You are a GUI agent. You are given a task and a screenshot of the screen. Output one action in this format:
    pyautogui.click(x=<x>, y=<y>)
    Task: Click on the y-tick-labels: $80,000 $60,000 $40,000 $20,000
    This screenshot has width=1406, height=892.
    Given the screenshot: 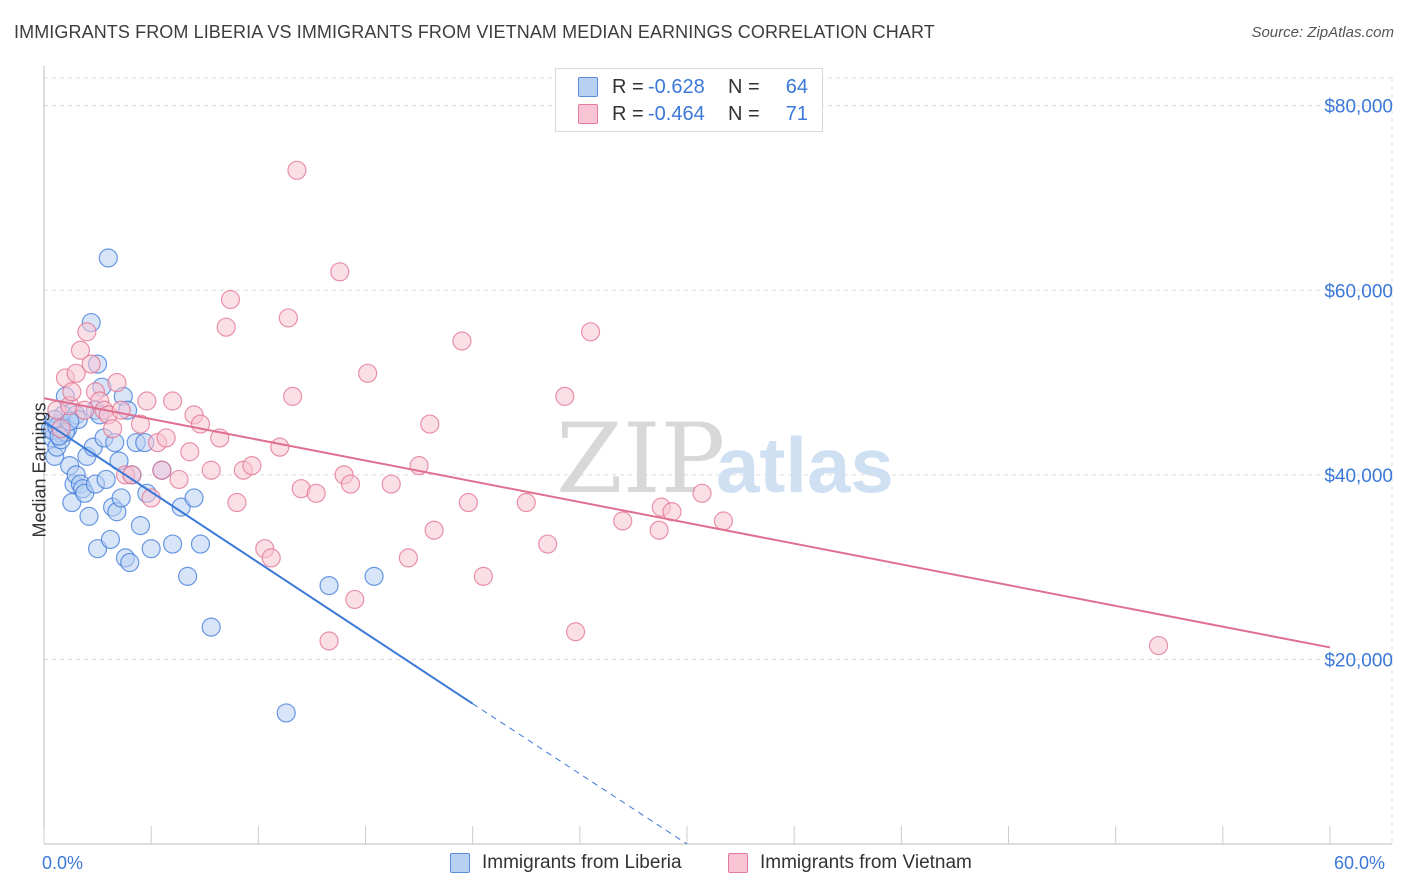 What is the action you would take?
    pyautogui.click(x=1358, y=384)
    